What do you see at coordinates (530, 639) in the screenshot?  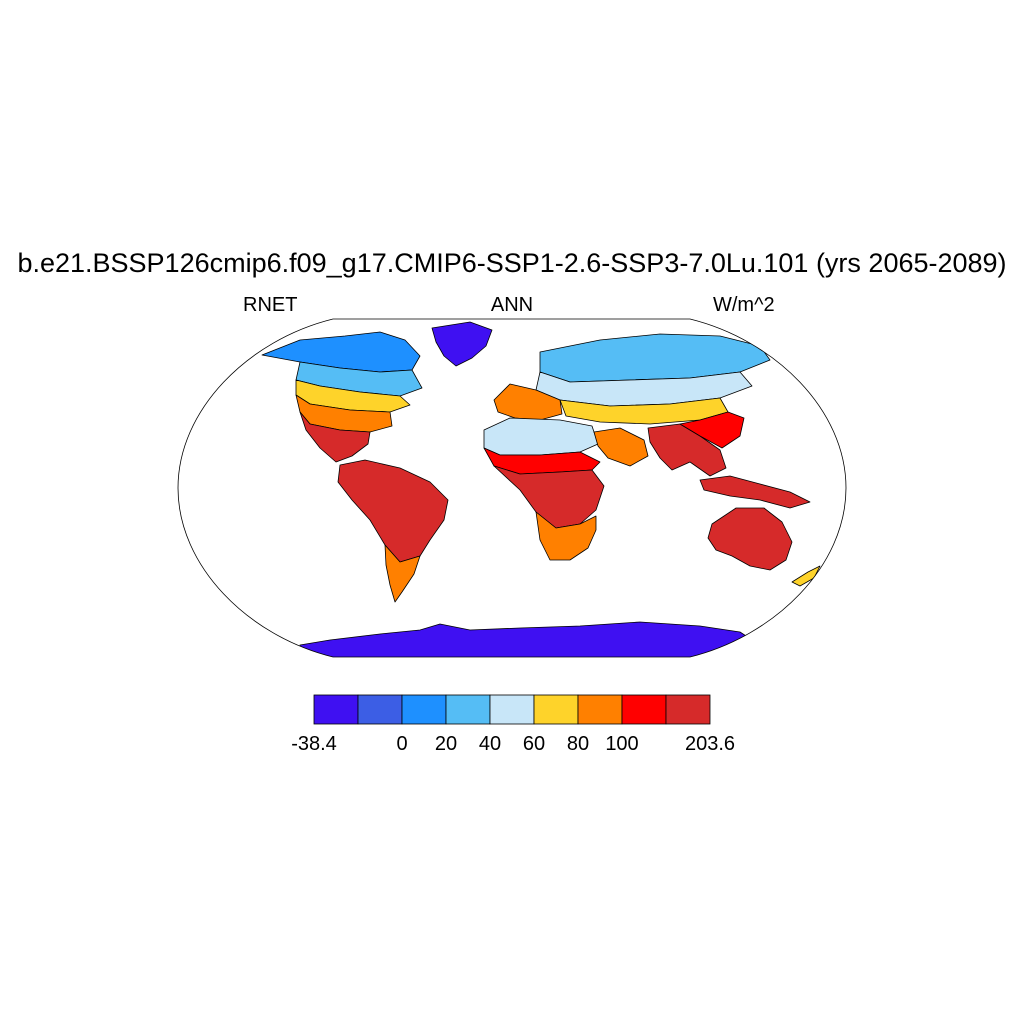 I see `region-antarctica` at bounding box center [530, 639].